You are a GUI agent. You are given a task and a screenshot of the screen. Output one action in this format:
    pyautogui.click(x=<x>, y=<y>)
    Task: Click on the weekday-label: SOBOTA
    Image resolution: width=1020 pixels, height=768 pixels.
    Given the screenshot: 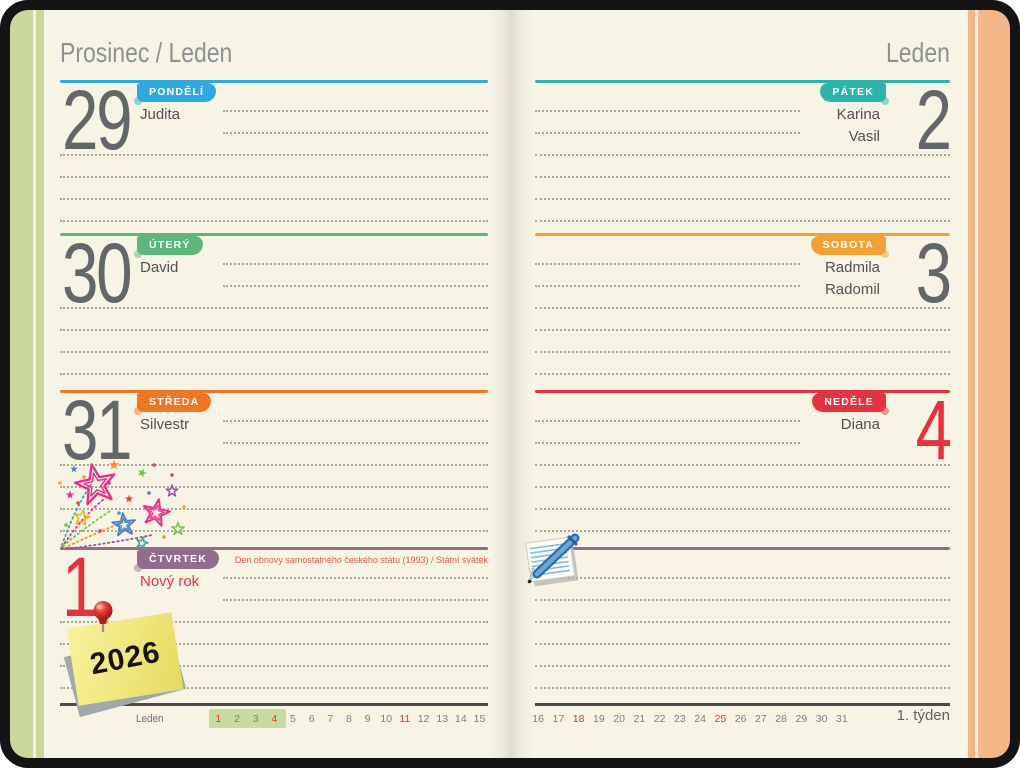 What is the action you would take?
    pyautogui.click(x=848, y=245)
    